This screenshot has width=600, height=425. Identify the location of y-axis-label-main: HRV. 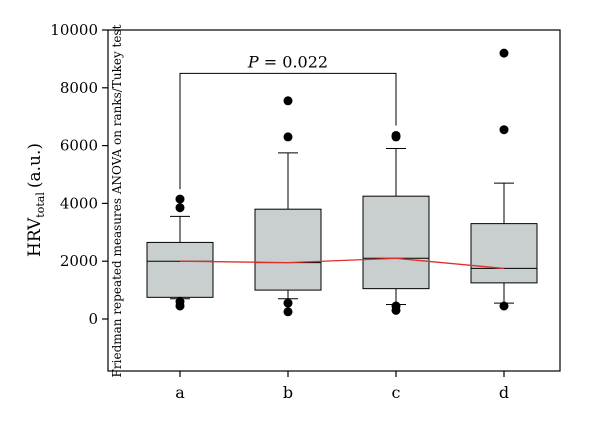
(35, 237).